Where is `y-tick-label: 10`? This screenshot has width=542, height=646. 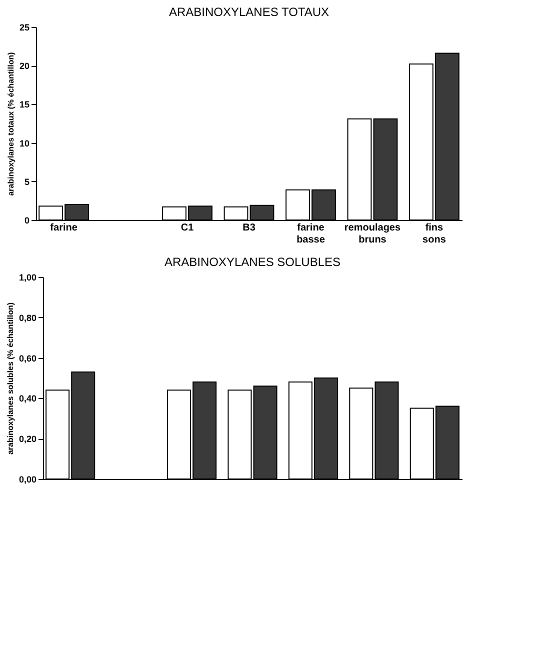 y-tick-label: 10 is located at coordinates (24, 143).